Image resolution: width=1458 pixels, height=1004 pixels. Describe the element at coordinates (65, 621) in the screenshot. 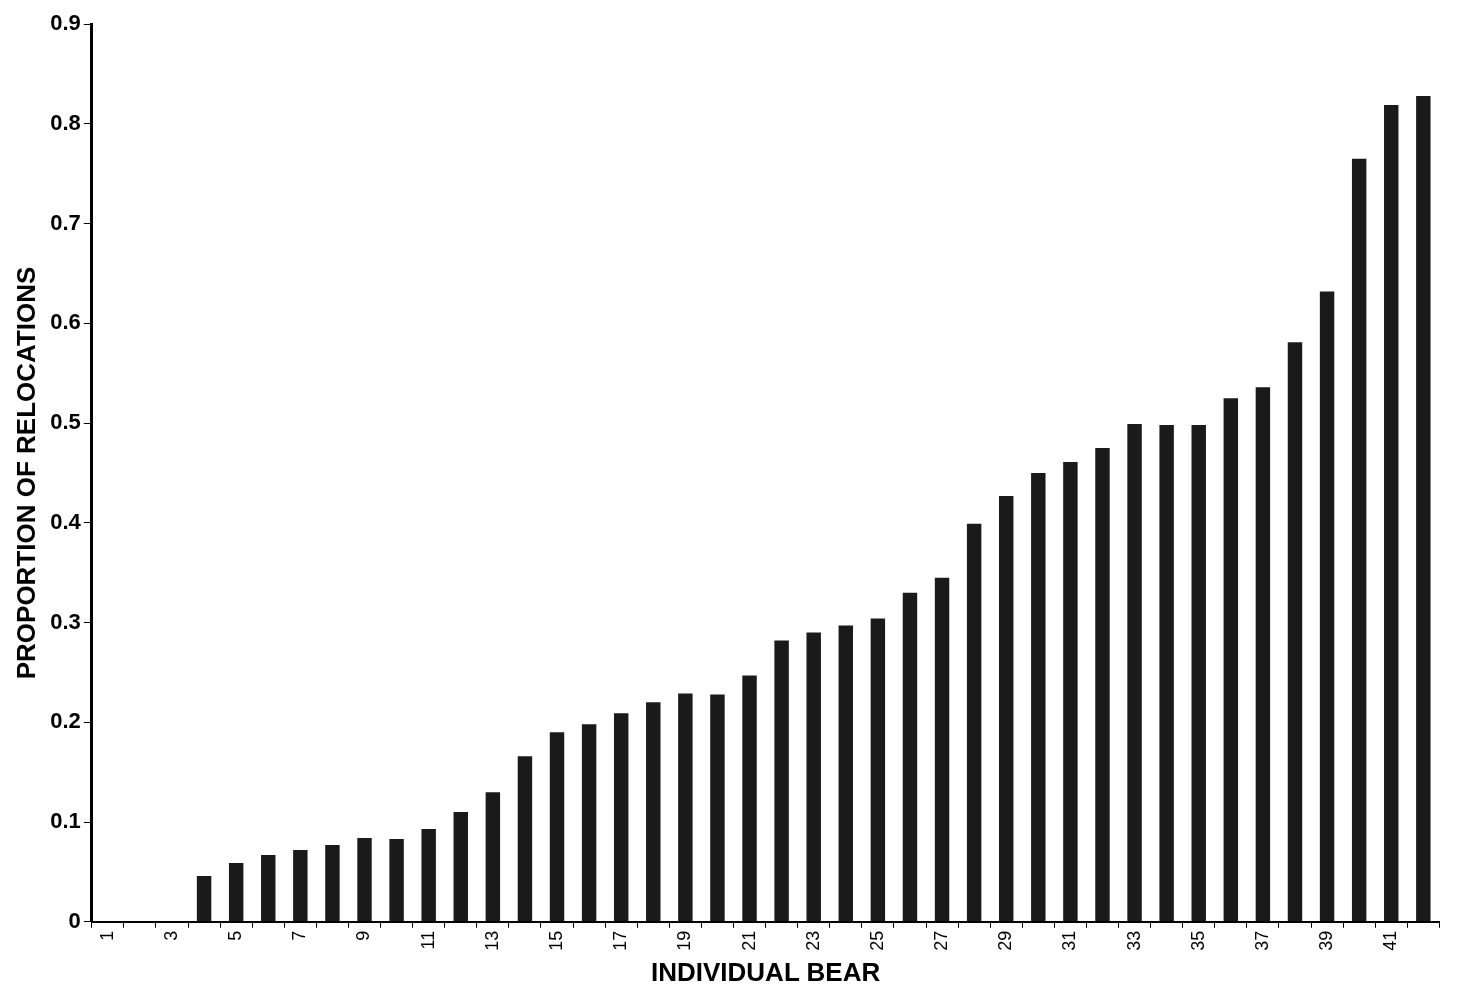

I see `y-tick-label: 0.3` at that location.